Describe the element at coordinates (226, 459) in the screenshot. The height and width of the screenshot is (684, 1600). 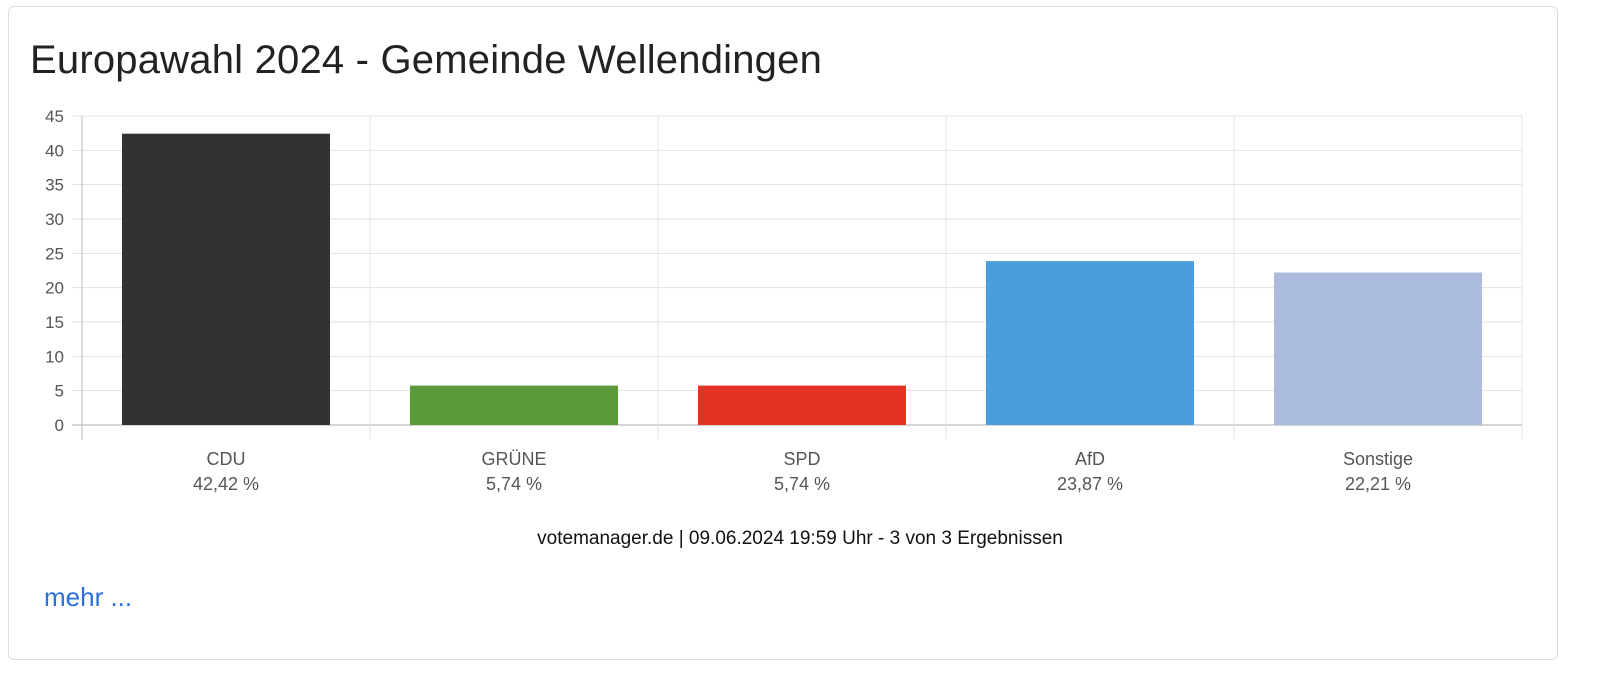
I see `x-category-label: CDU` at that location.